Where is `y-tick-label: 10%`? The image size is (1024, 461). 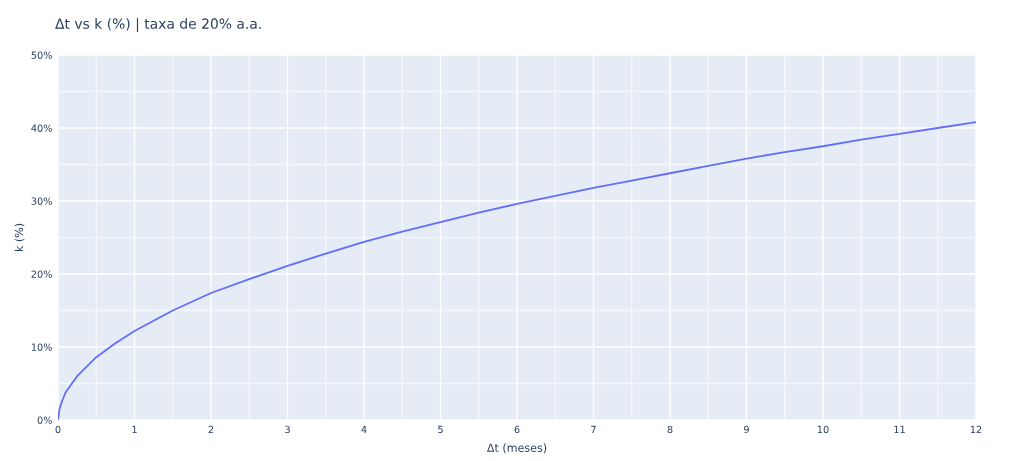 y-tick-label: 10% is located at coordinates (41, 347).